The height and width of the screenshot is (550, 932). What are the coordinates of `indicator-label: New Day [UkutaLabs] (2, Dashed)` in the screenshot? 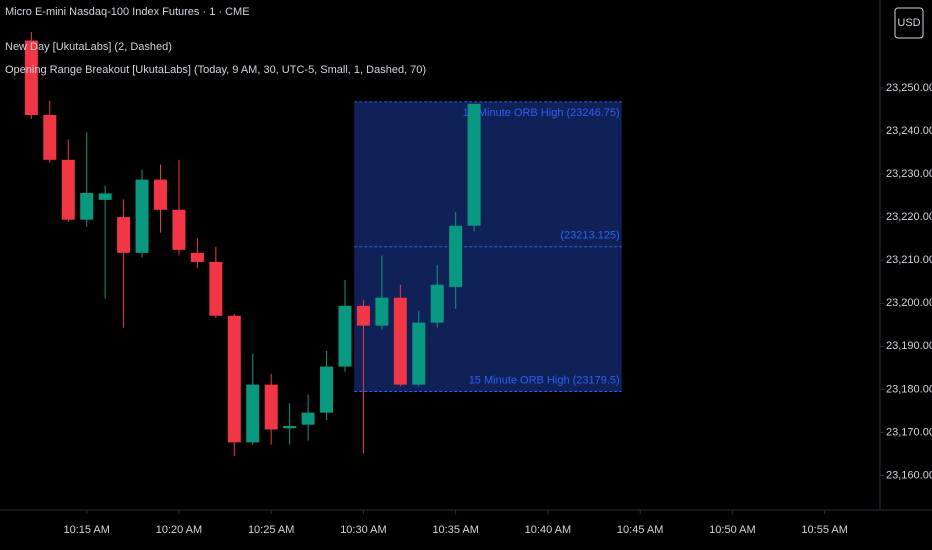 It's located at (88, 47).